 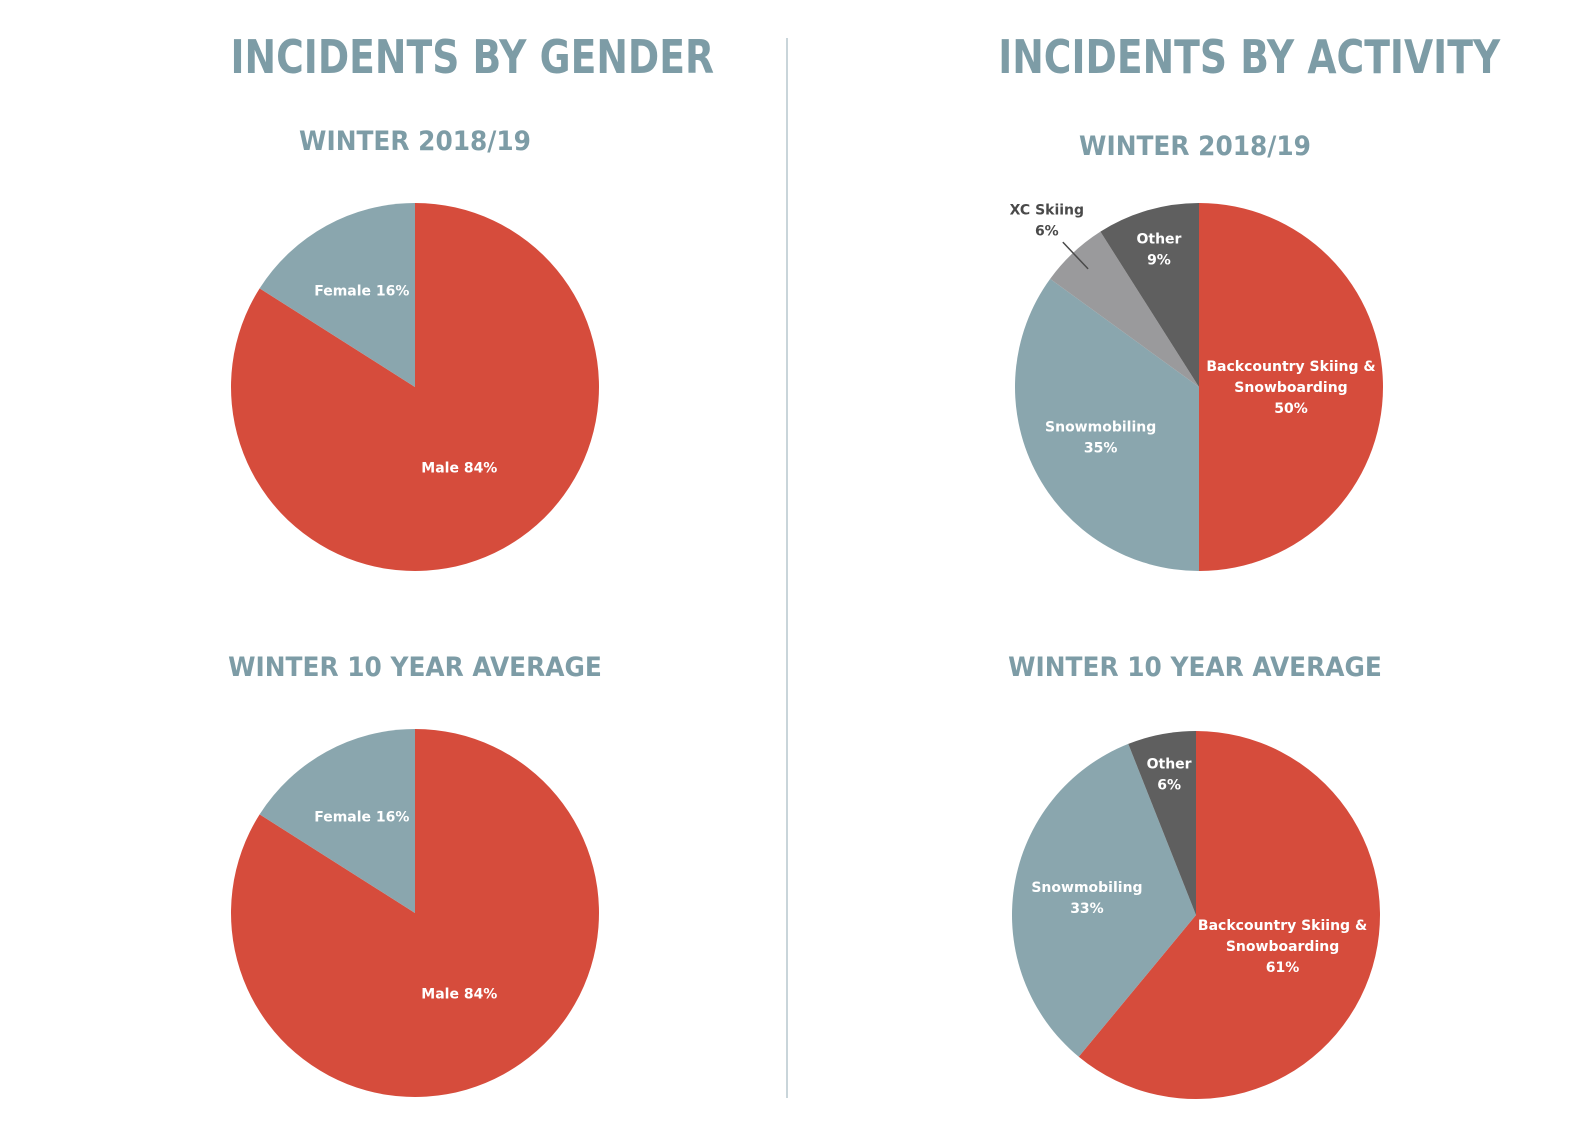 I want to click on gender-2018-label-male-84: Male 84%, so click(x=459, y=469).